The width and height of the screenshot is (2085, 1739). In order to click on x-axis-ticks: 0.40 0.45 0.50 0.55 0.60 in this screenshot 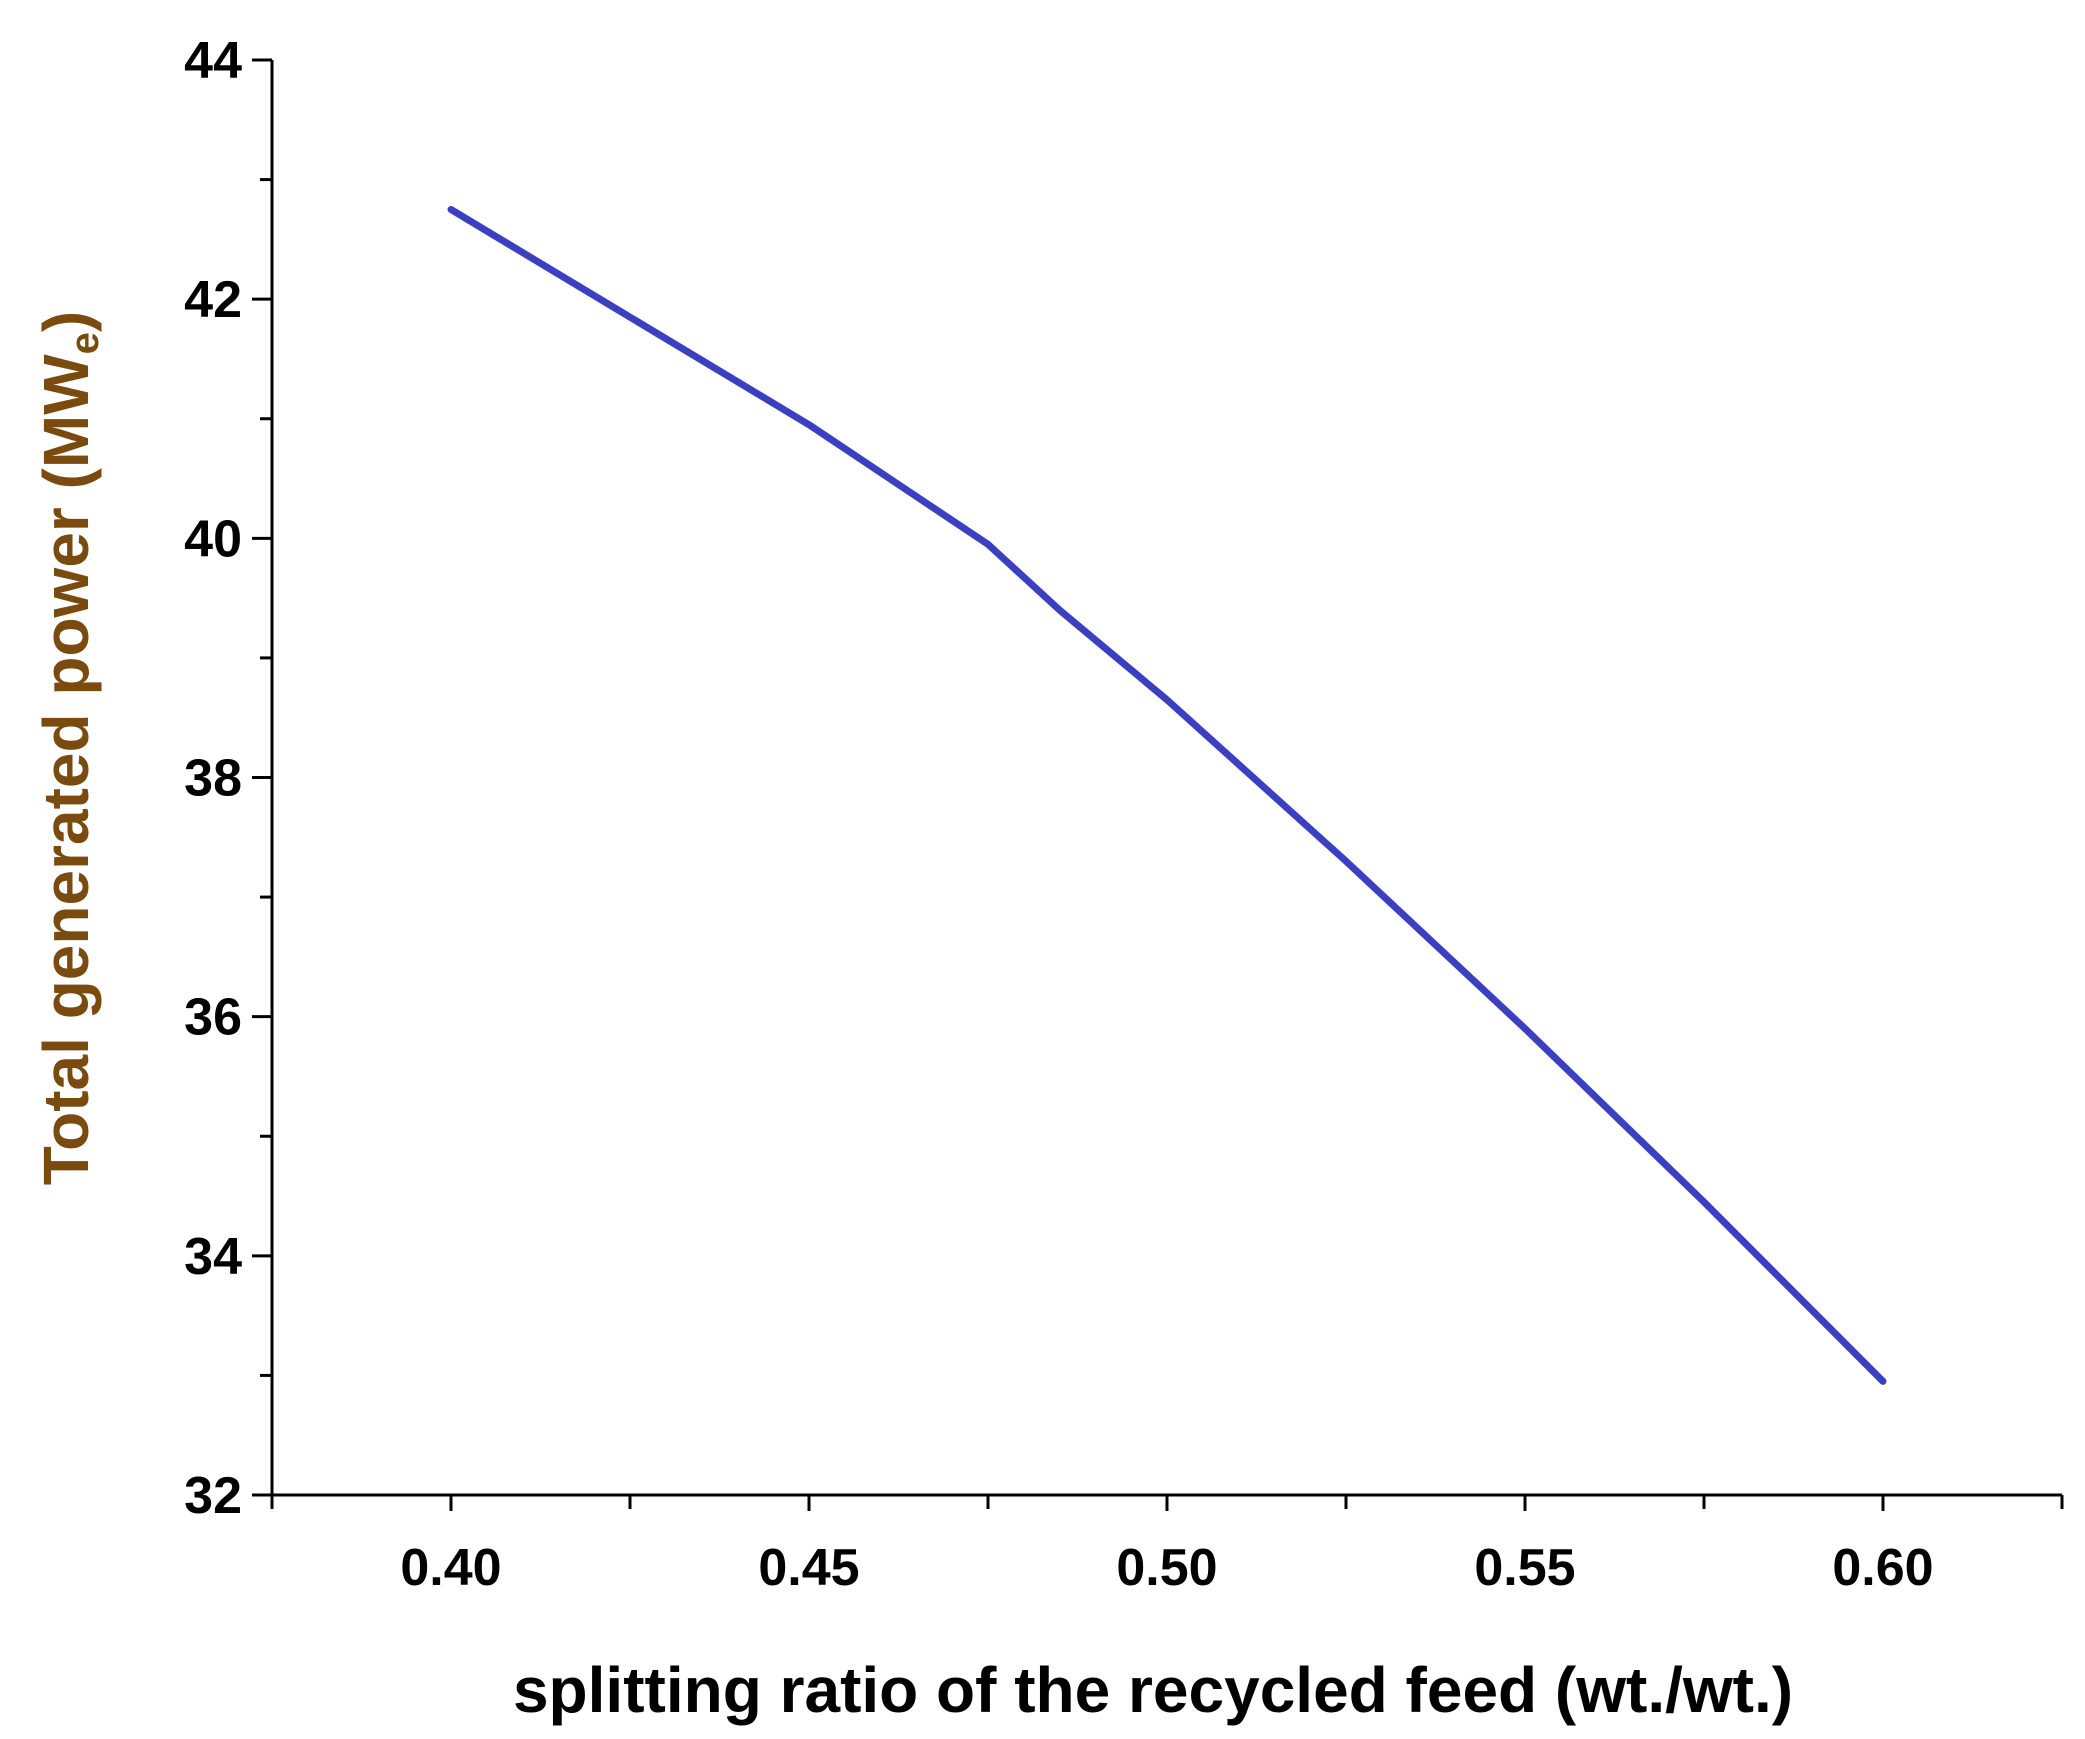, I will do `click(1167, 1546)`.